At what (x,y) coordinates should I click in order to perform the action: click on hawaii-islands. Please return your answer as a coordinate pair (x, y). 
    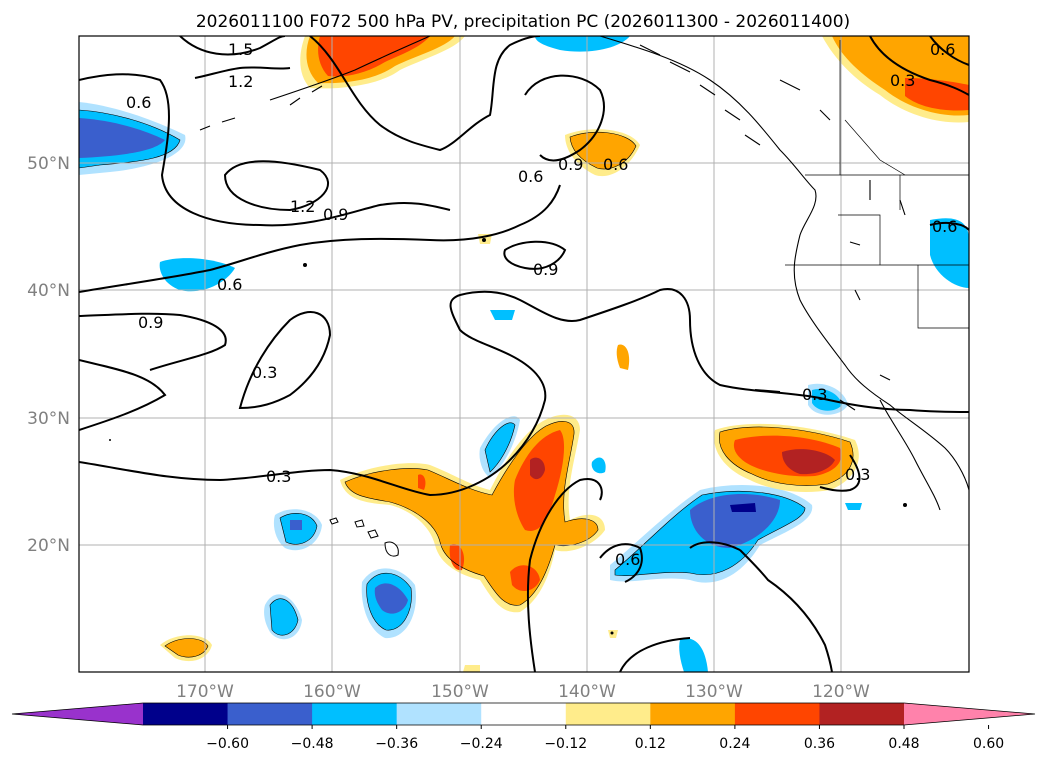
    Looking at the image, I should click on (364, 537).